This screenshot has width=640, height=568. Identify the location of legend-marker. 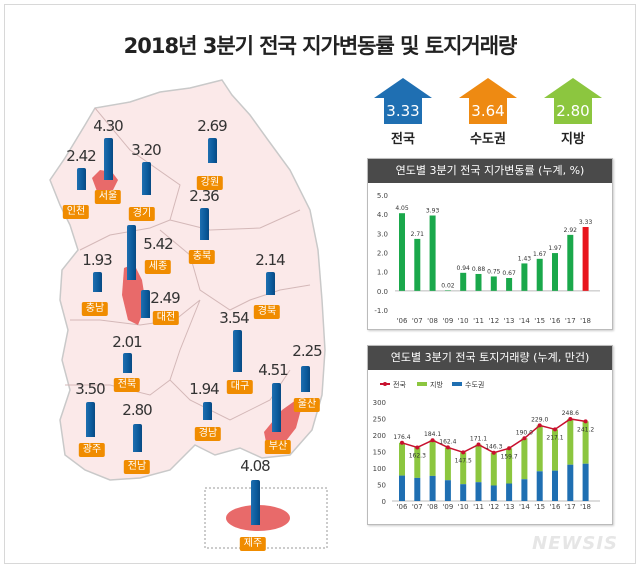
(385, 384).